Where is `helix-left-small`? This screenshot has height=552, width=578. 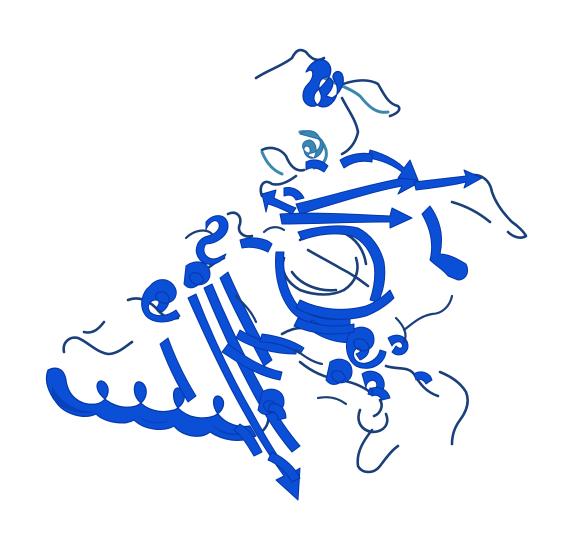
helix-left-small is located at coordinates (161, 301).